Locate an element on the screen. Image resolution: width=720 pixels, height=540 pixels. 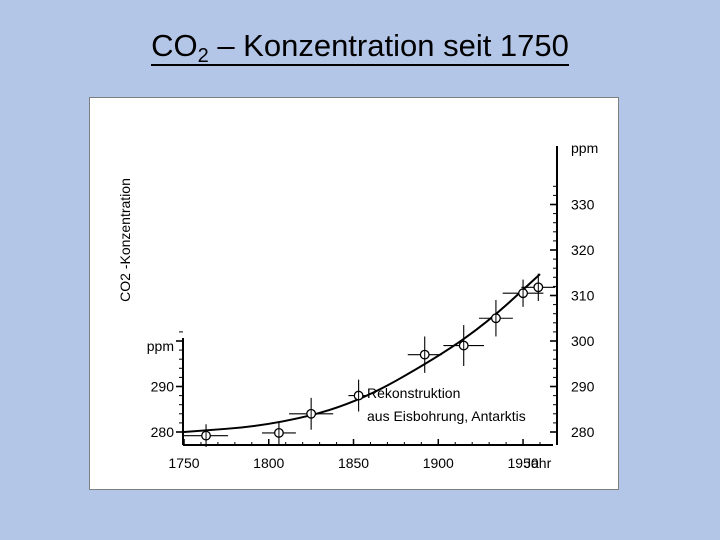
y-axis-label: CO2 -Konzentration is located at coordinates (125, 240).